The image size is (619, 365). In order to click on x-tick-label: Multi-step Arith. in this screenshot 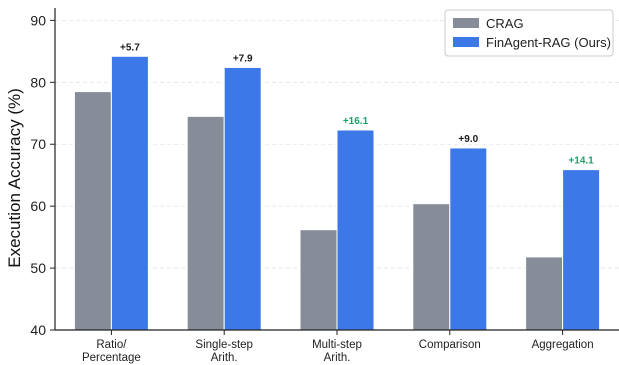, I will do `click(337, 351)`.